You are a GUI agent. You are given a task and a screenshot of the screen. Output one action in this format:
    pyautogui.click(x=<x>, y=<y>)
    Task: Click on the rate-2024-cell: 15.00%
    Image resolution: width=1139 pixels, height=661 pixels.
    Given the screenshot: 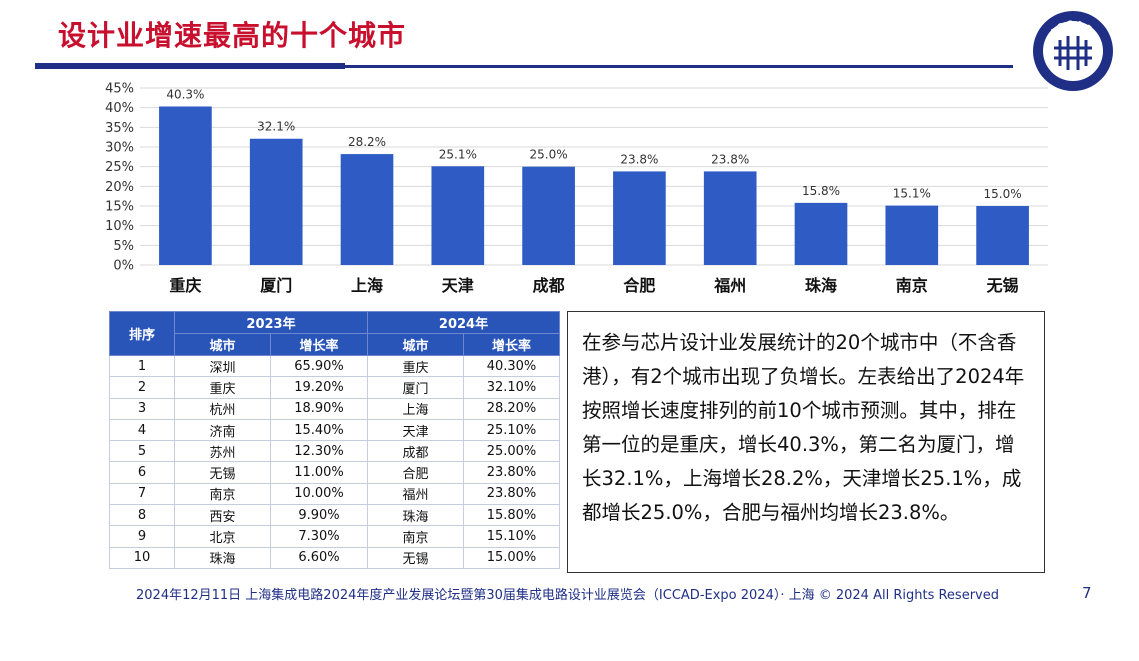 What is the action you would take?
    pyautogui.click(x=511, y=558)
    